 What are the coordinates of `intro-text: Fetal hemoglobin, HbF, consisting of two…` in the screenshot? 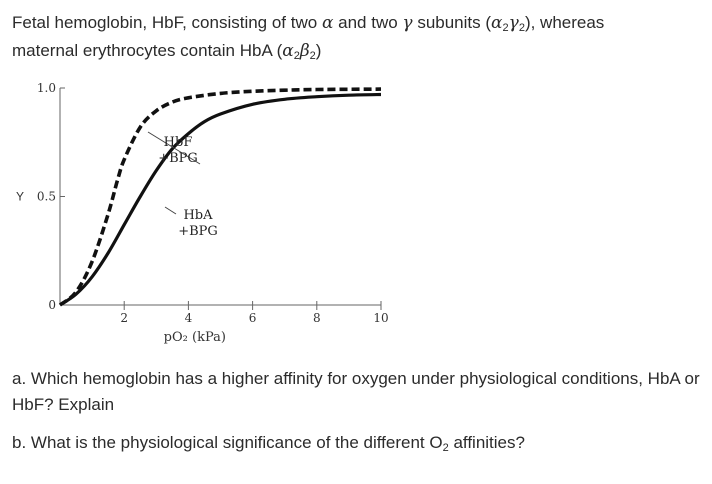 It's located at (357, 37).